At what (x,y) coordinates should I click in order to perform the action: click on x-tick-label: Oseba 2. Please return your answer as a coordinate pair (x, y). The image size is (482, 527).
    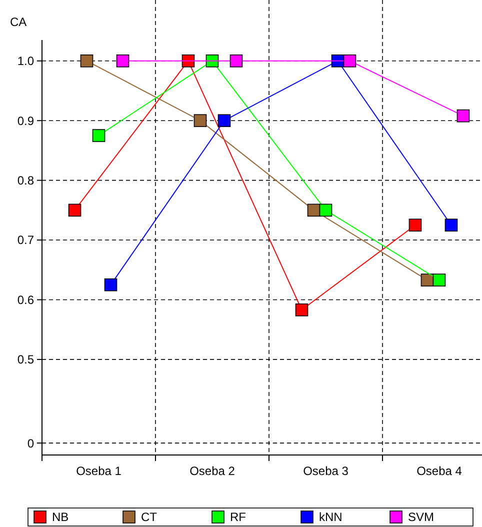
    Looking at the image, I should click on (213, 471).